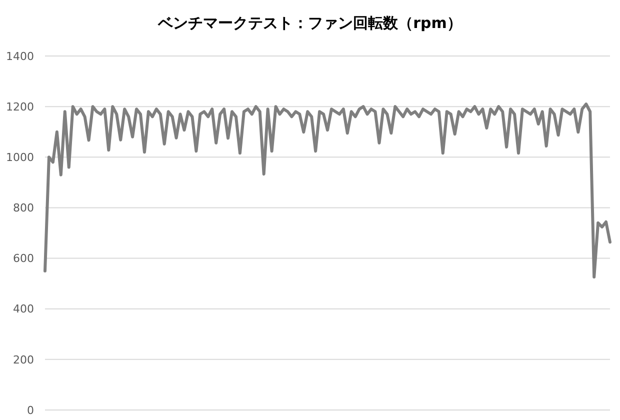 This screenshot has width=620, height=420. Describe the element at coordinates (23, 309) in the screenshot. I see `y-tick-label: 400` at that location.